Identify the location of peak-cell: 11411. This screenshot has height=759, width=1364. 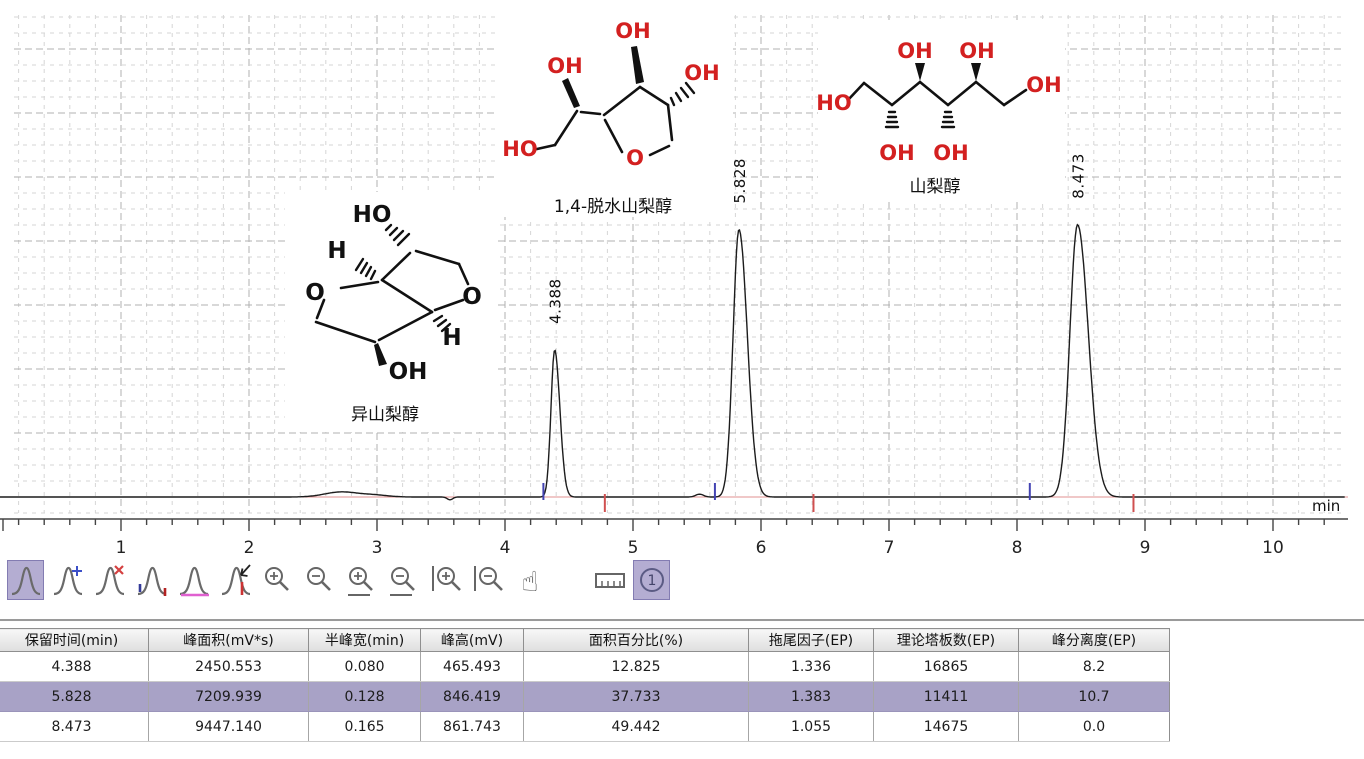
(946, 696).